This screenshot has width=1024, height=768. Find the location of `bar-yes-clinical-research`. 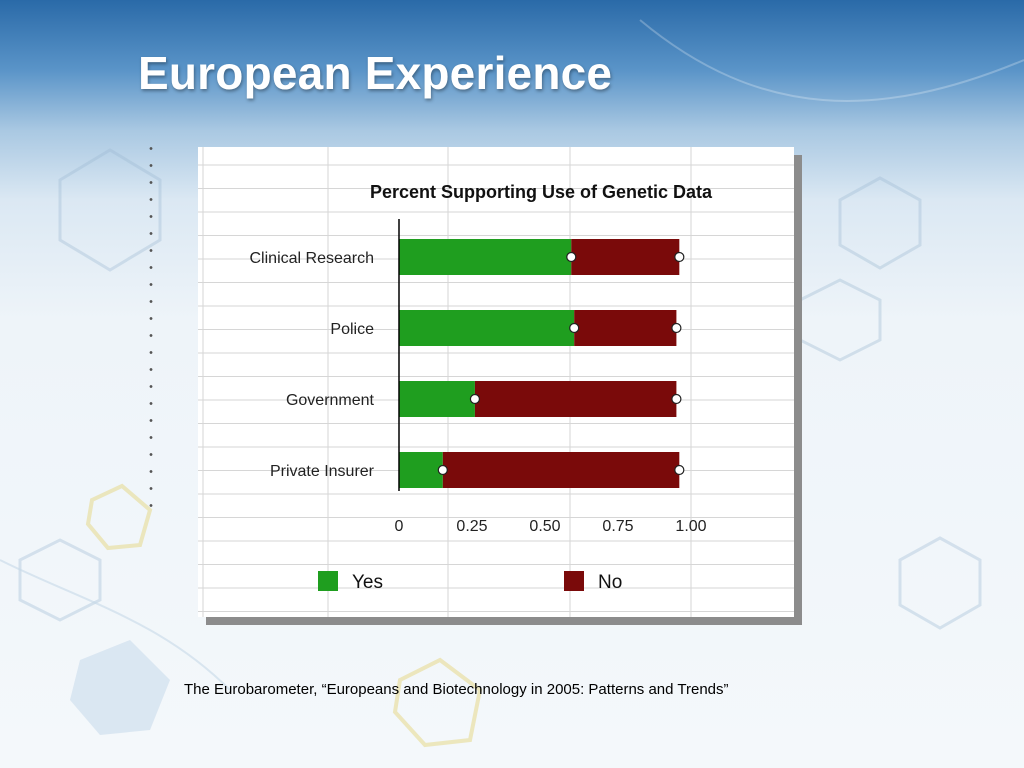

bar-yes-clinical-research is located at coordinates (485, 257).